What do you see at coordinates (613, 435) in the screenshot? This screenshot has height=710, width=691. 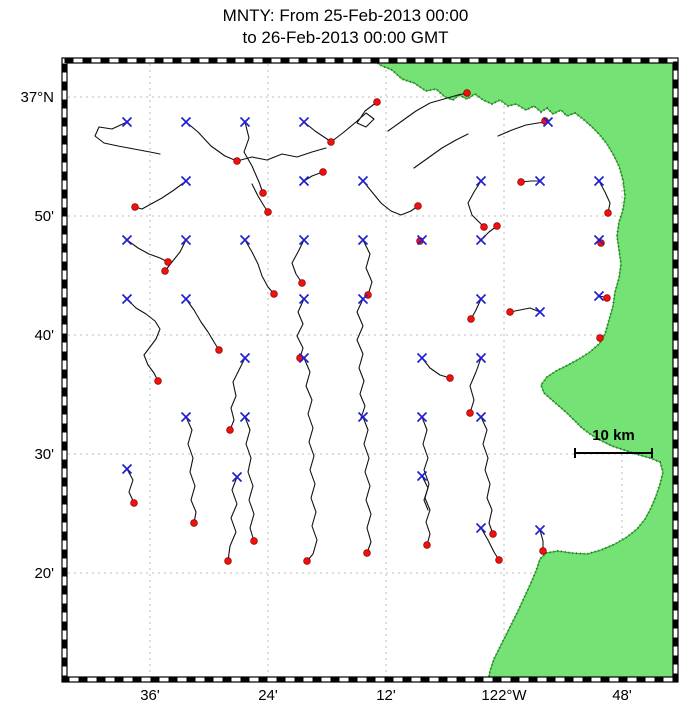 I see `scale-bar-label: 10 km` at bounding box center [613, 435].